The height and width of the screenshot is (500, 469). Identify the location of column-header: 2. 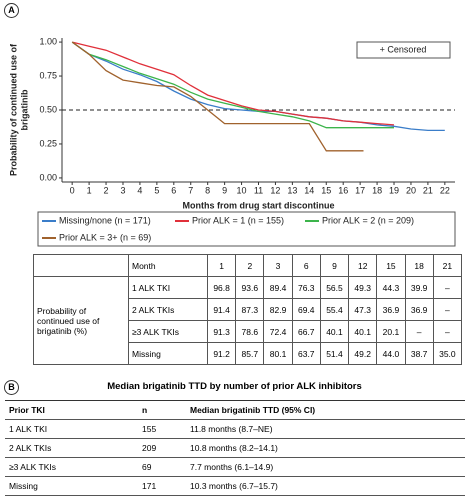
(250, 265).